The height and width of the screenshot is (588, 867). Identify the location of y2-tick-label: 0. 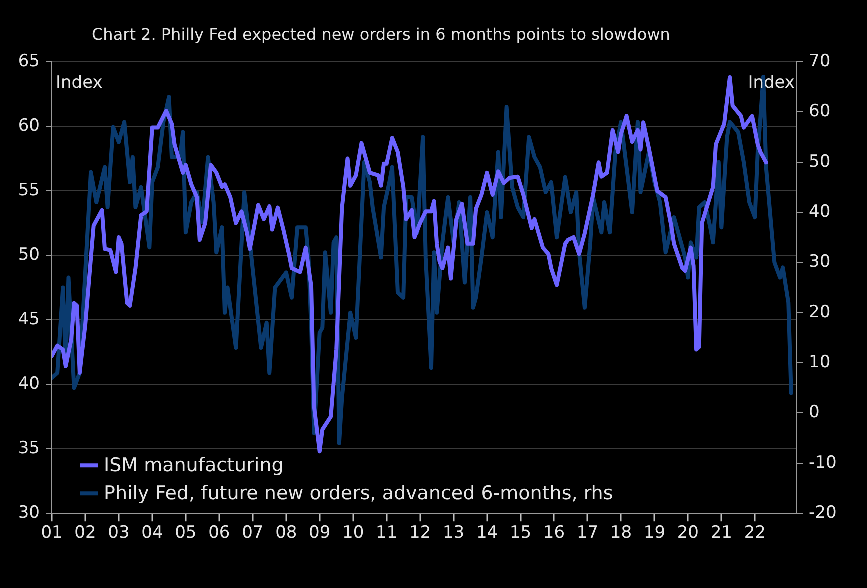
(814, 412).